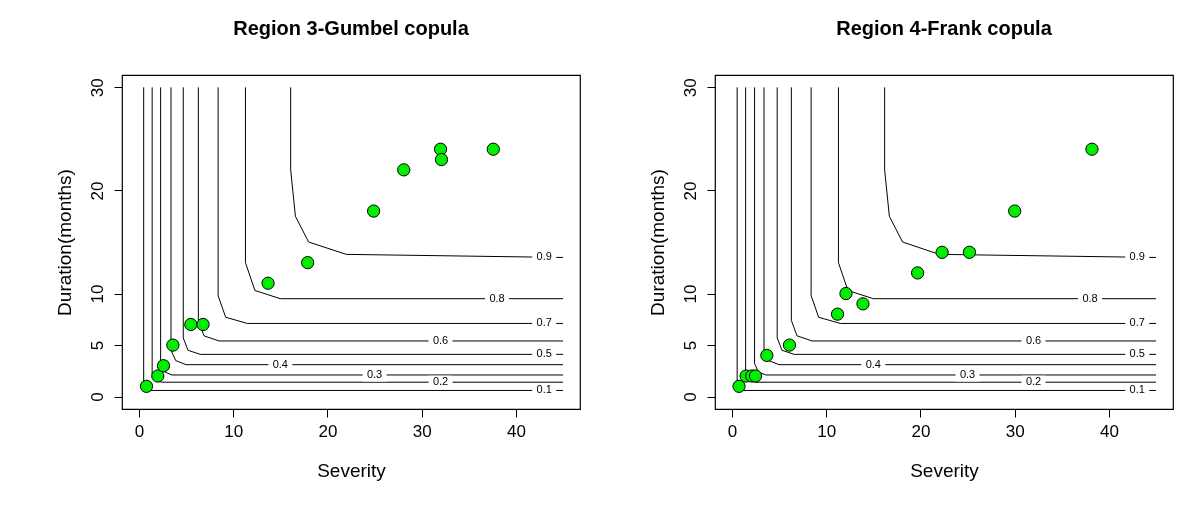 This screenshot has width=1187, height=526. What do you see at coordinates (351, 28) in the screenshot?
I see `chart-title: Region 3-Gumbel copula` at bounding box center [351, 28].